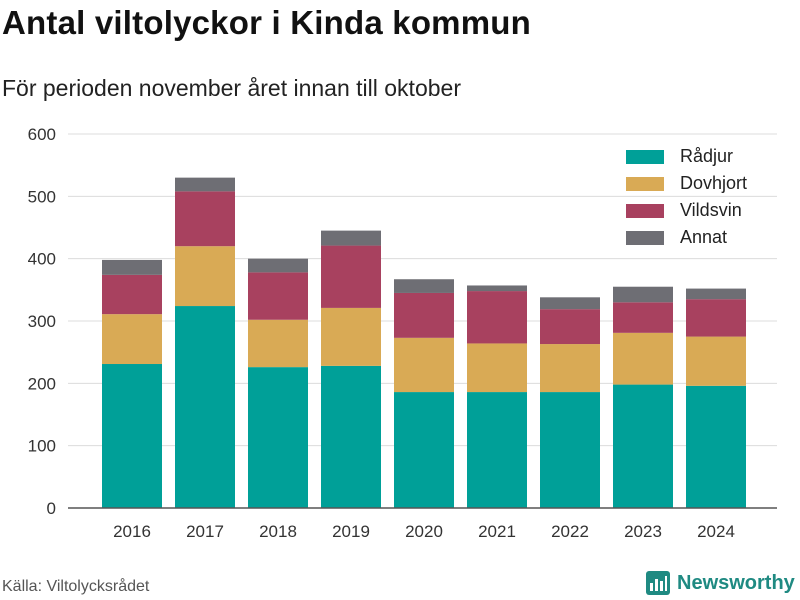 This screenshot has width=800, height=600. Describe the element at coordinates (711, 210) in the screenshot. I see `legend-label: Vildsvin` at that location.